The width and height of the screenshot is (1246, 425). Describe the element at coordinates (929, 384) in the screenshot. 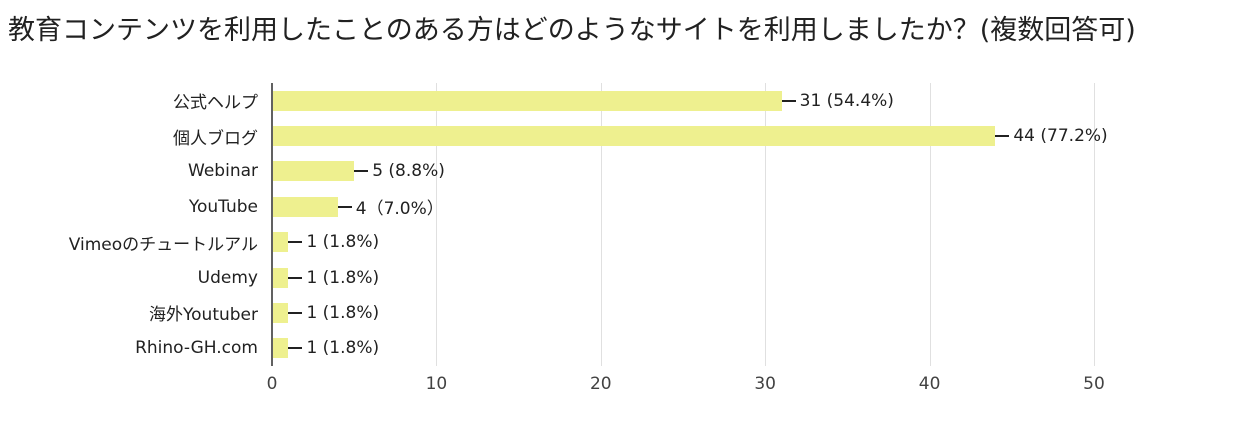

I see `x-tick-label: 40` at that location.